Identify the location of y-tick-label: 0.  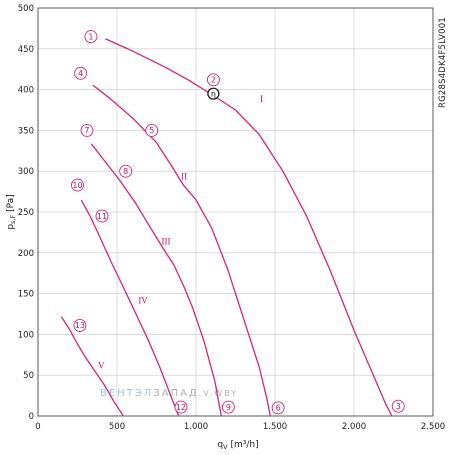
(31, 417).